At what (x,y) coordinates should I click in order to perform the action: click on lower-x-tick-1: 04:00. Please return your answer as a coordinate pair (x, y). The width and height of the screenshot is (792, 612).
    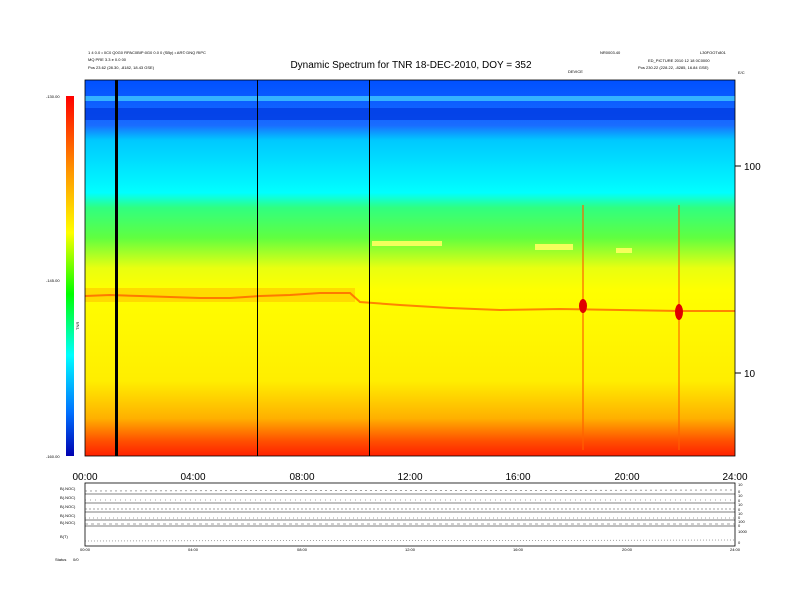
    Looking at the image, I should click on (193, 549).